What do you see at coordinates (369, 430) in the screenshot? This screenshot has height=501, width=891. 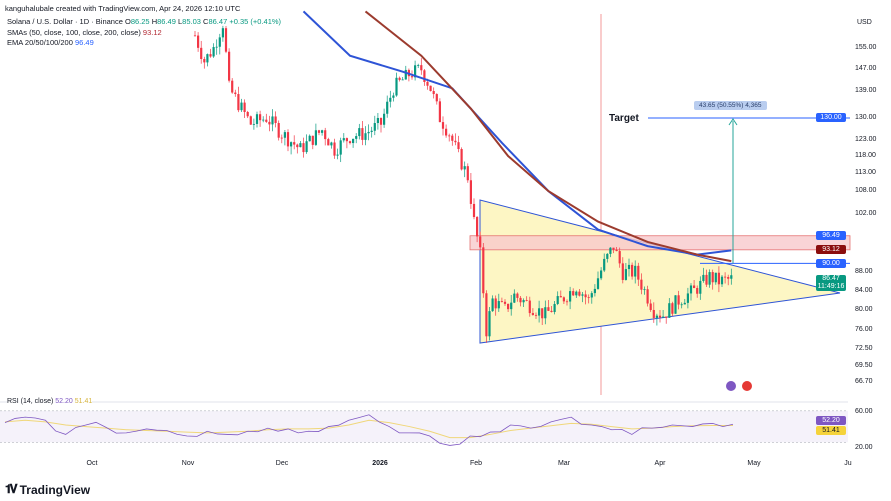 I see `rsi-line` at bounding box center [369, 430].